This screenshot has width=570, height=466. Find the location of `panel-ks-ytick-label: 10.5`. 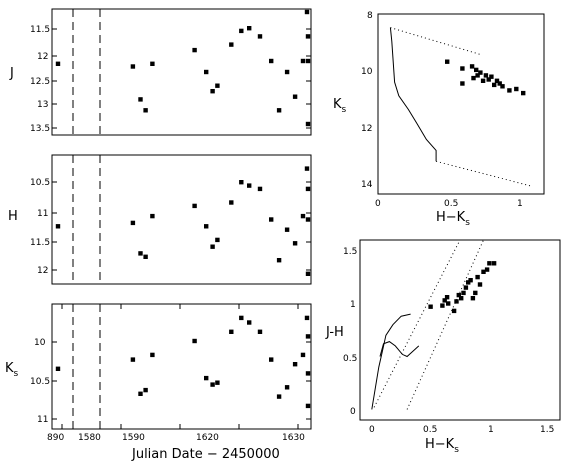

panel-ks-ytick-label: 10.5 is located at coordinates (40, 382).